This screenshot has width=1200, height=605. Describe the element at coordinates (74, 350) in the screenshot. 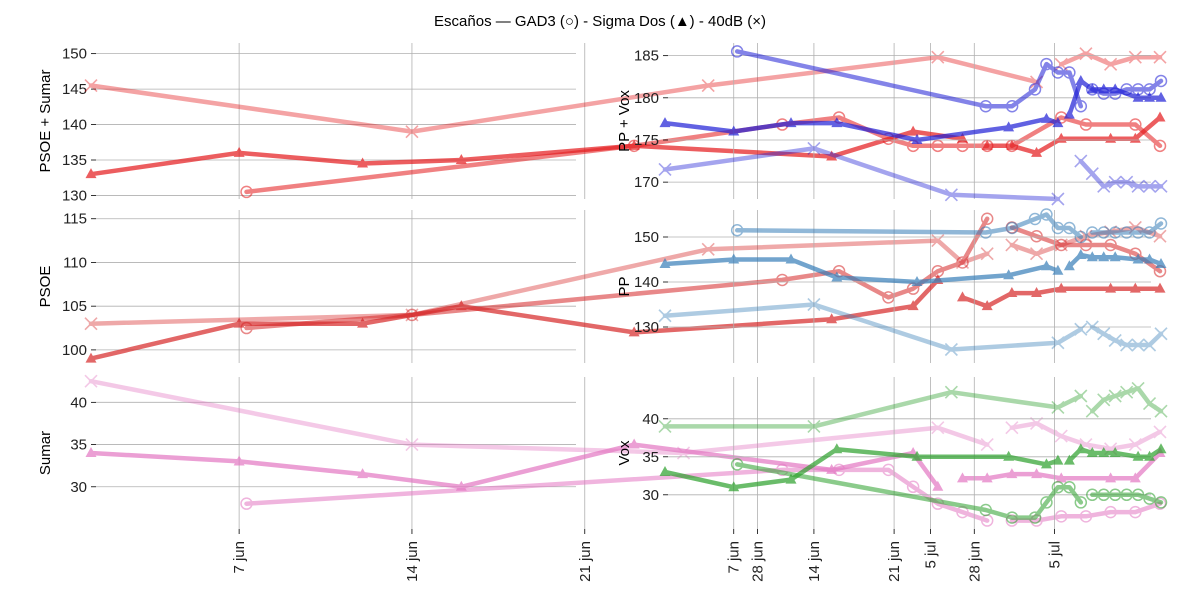

I see `y-tick-label: 100` at that location.